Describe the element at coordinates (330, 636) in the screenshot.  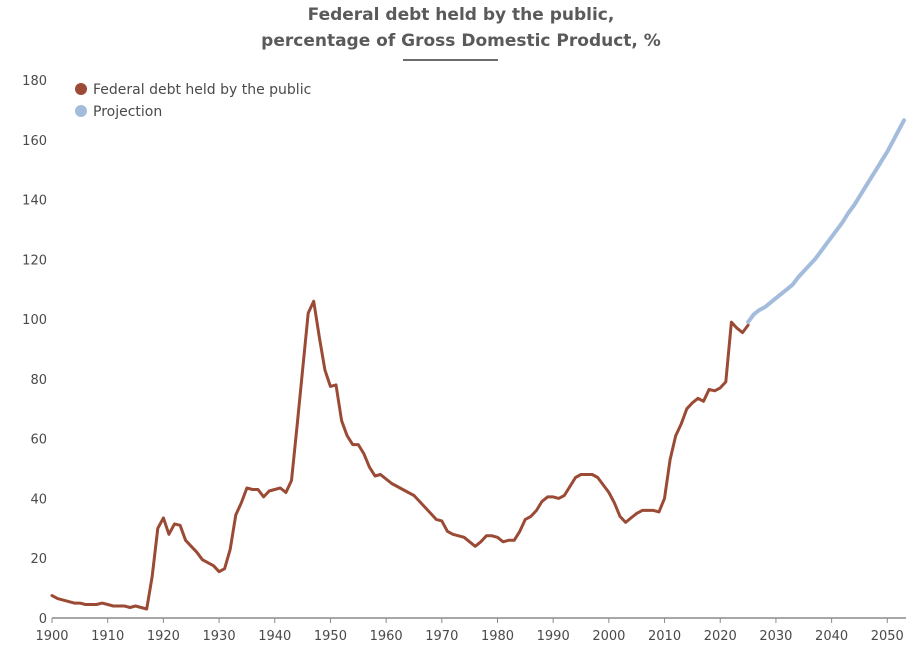
I see `x-tick-label: 1950` at that location.